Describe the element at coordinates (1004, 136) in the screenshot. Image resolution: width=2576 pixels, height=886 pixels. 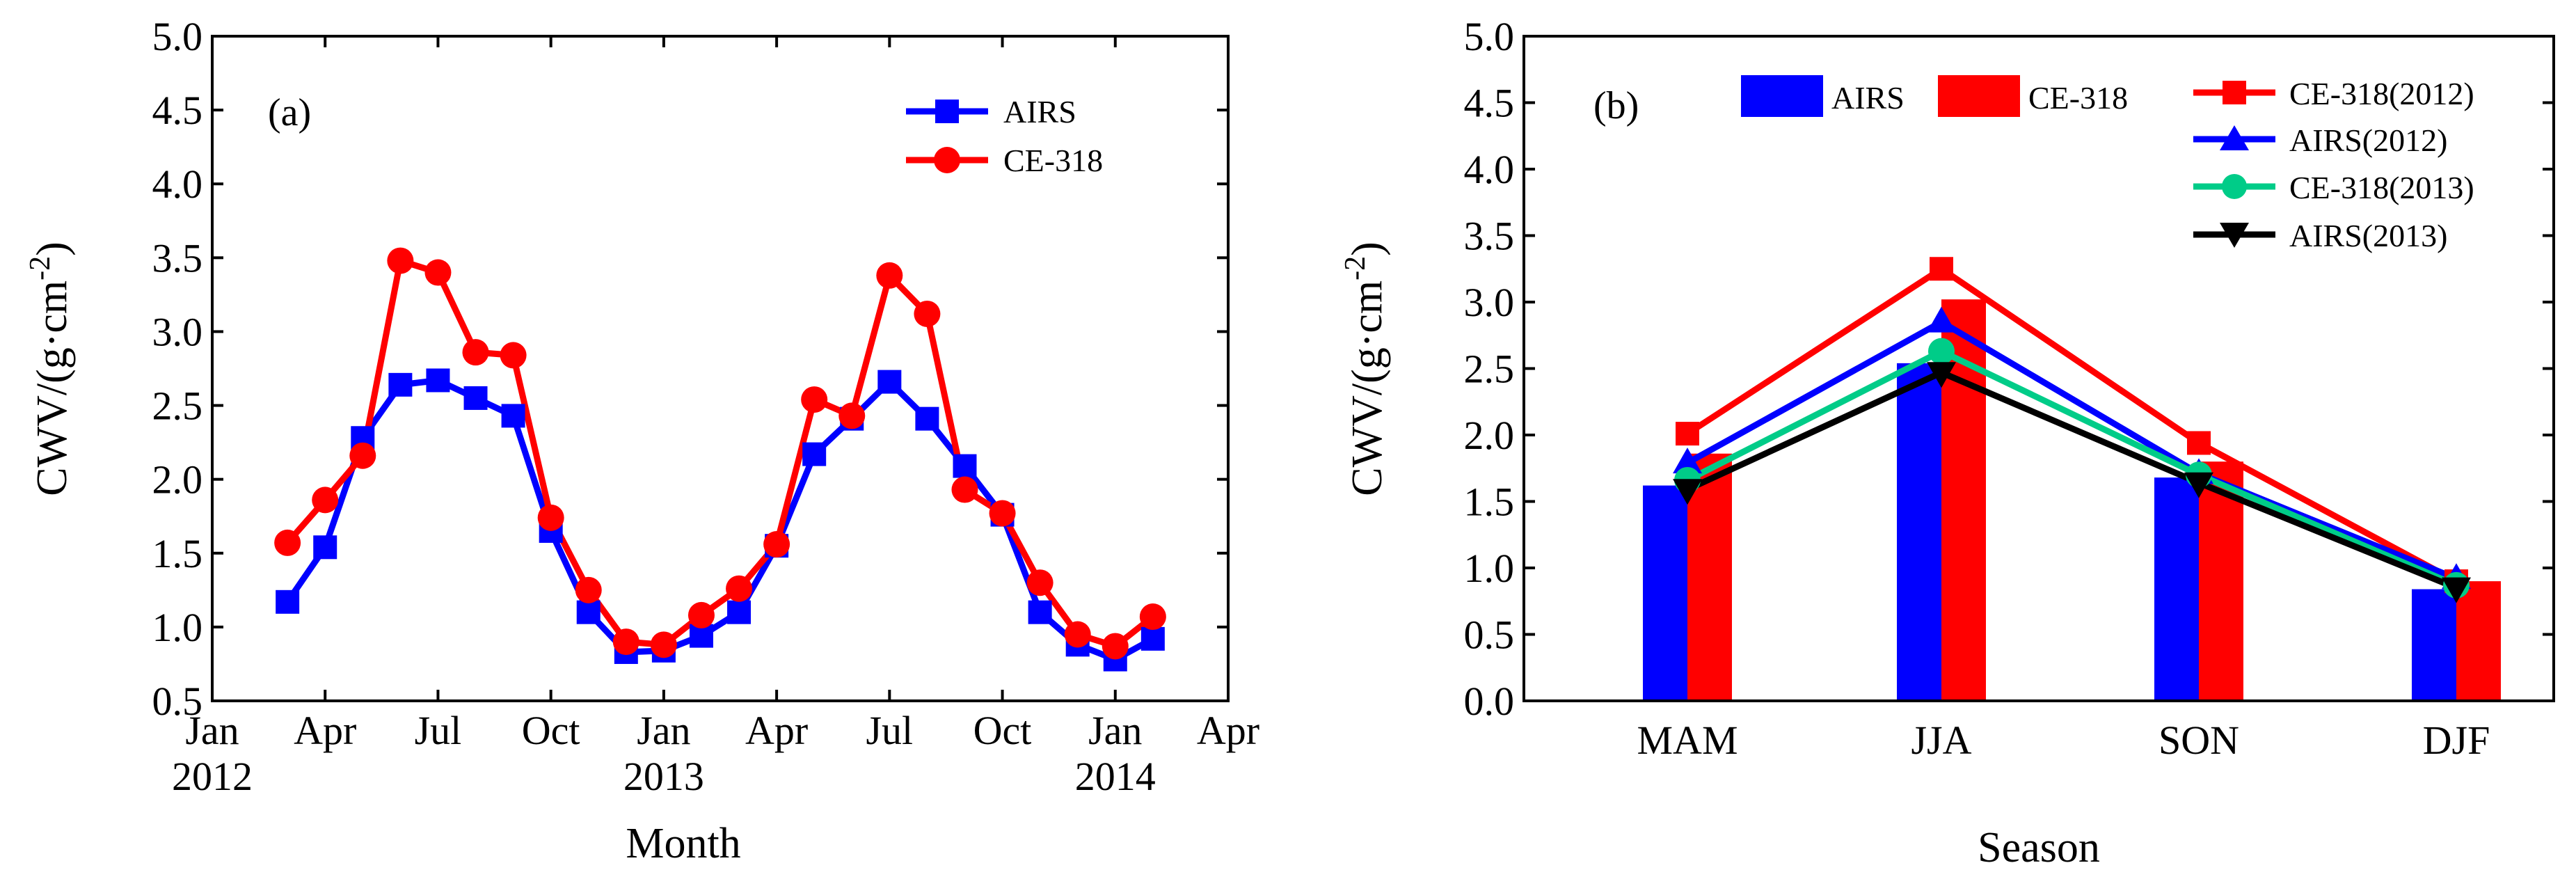
I see `panel-a-legend: AIRS CE-318` at that location.